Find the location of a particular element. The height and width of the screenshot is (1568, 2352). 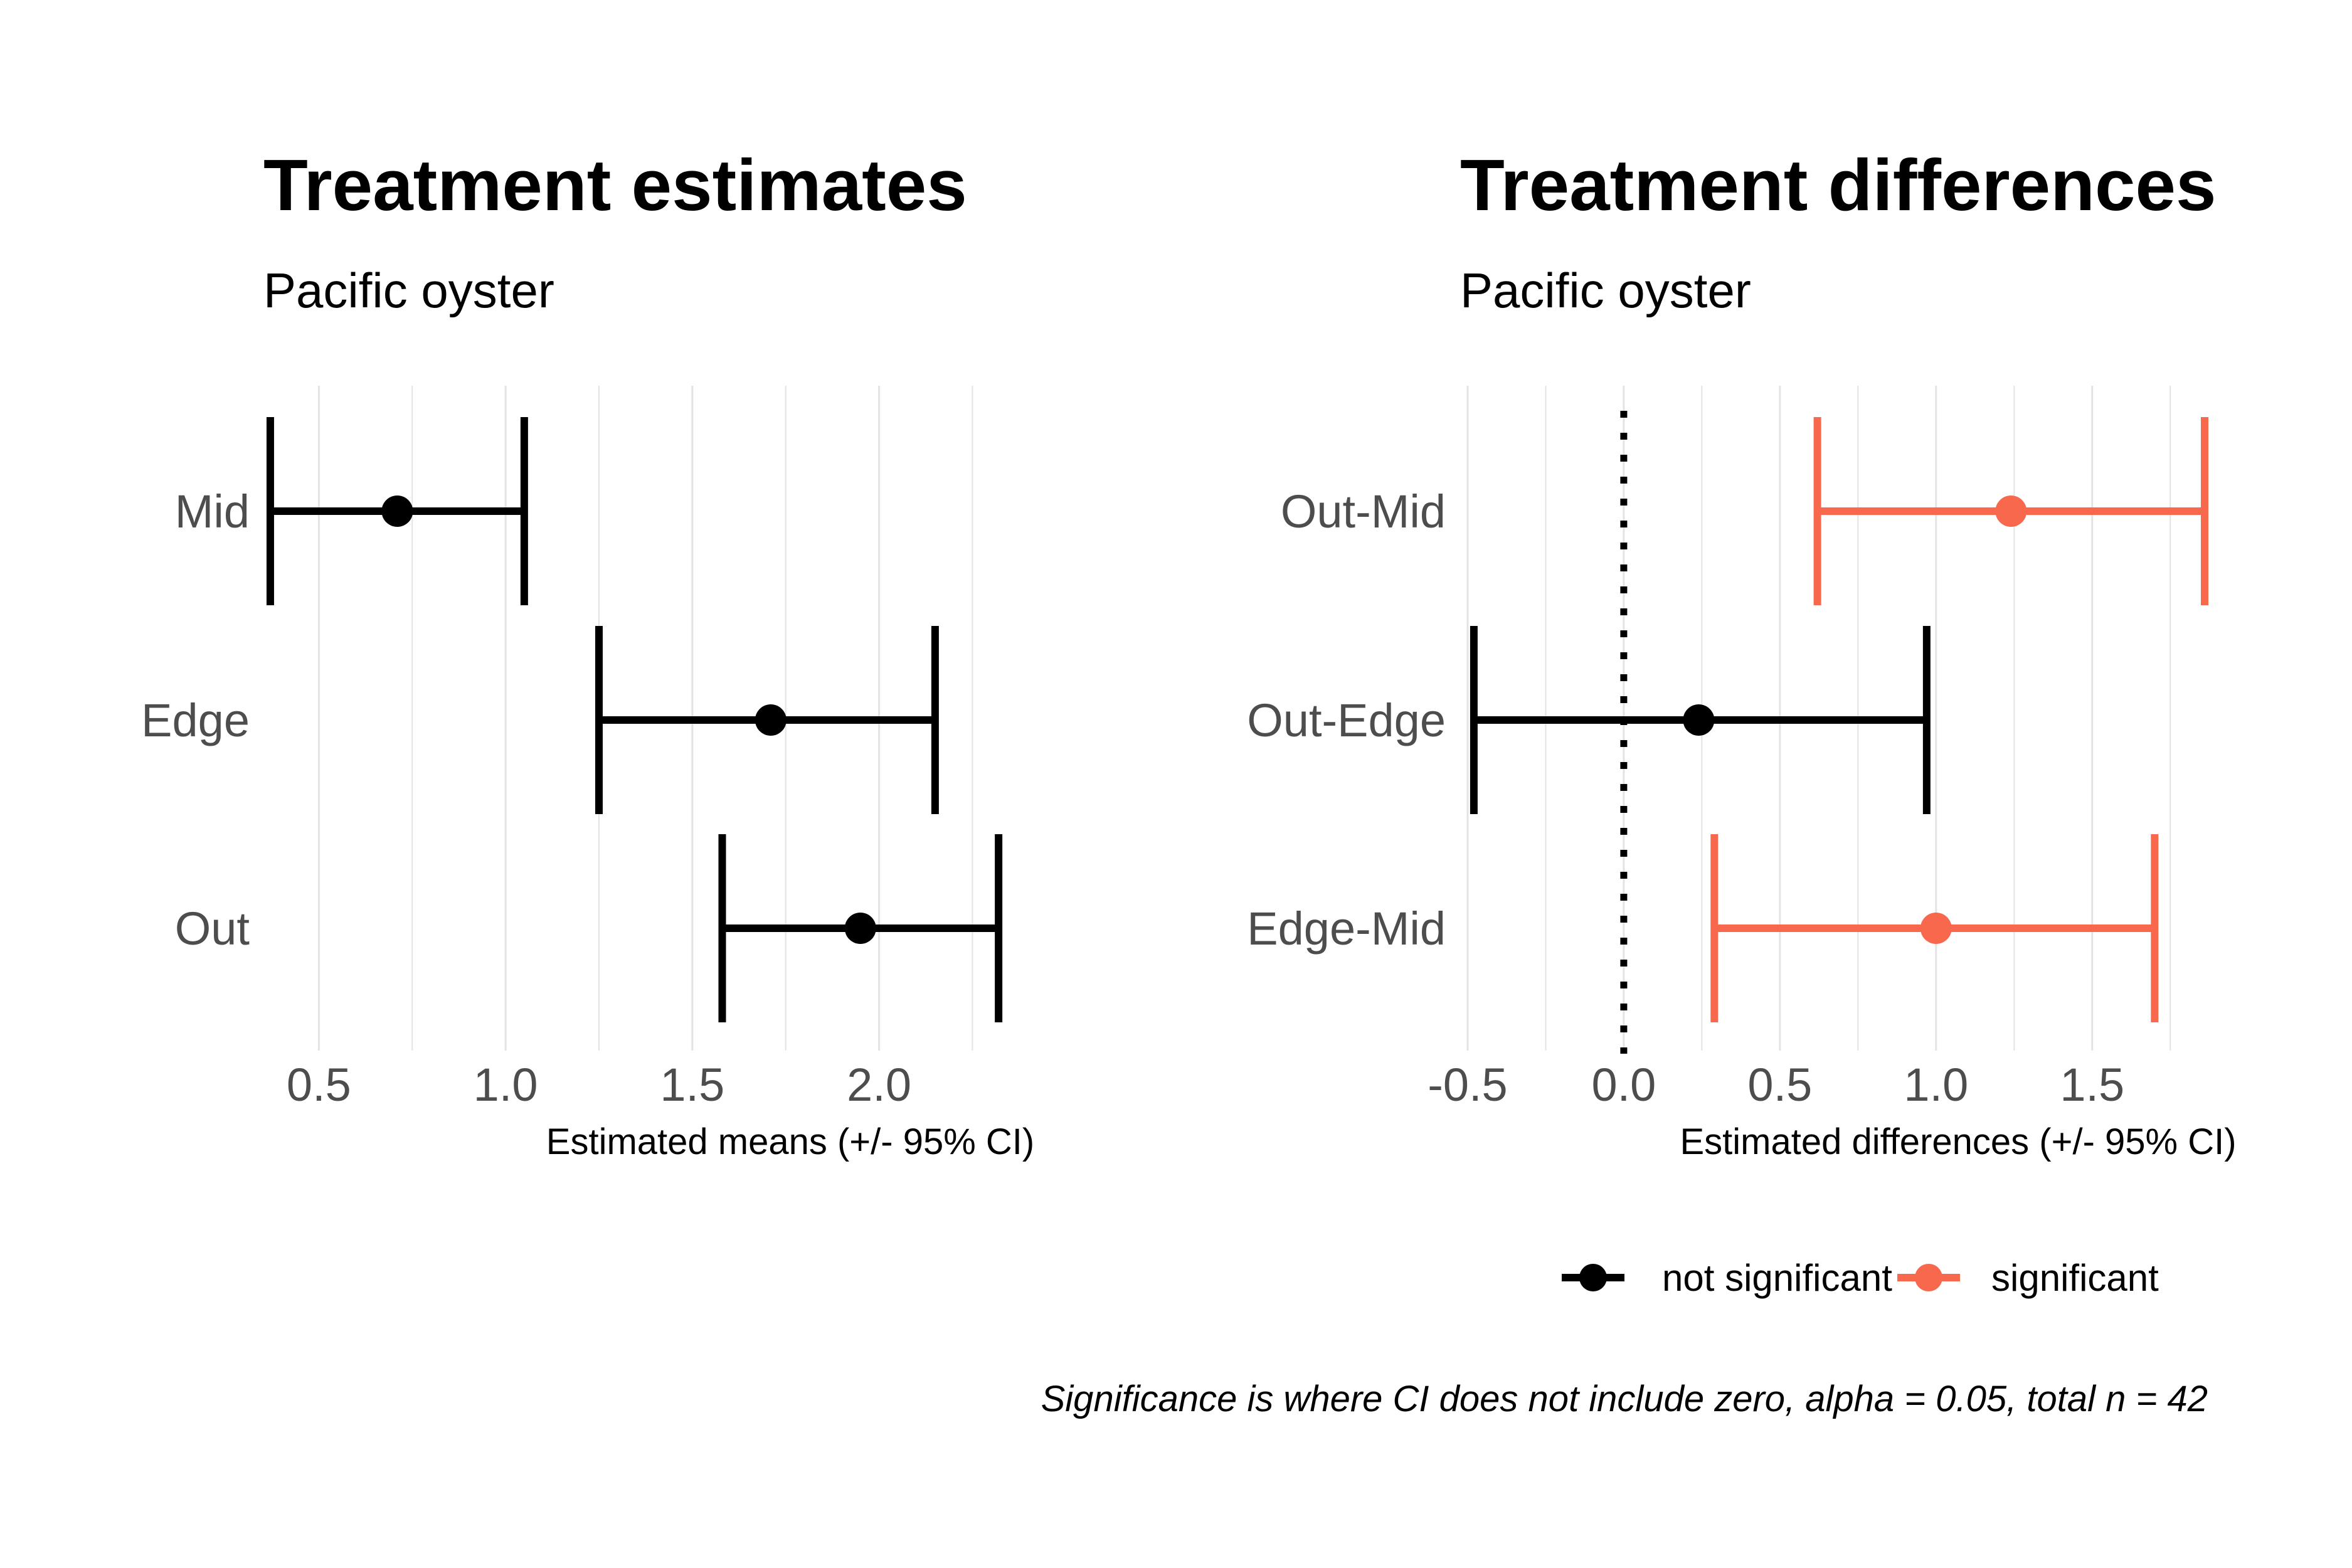

differences-title: Treatment differences is located at coordinates (1838, 185).